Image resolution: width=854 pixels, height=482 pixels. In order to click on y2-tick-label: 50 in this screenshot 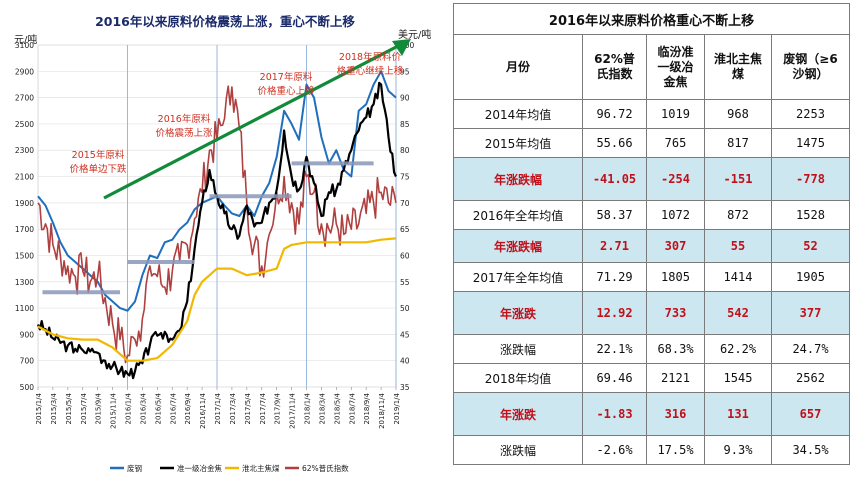, I will do `click(405, 308)`.